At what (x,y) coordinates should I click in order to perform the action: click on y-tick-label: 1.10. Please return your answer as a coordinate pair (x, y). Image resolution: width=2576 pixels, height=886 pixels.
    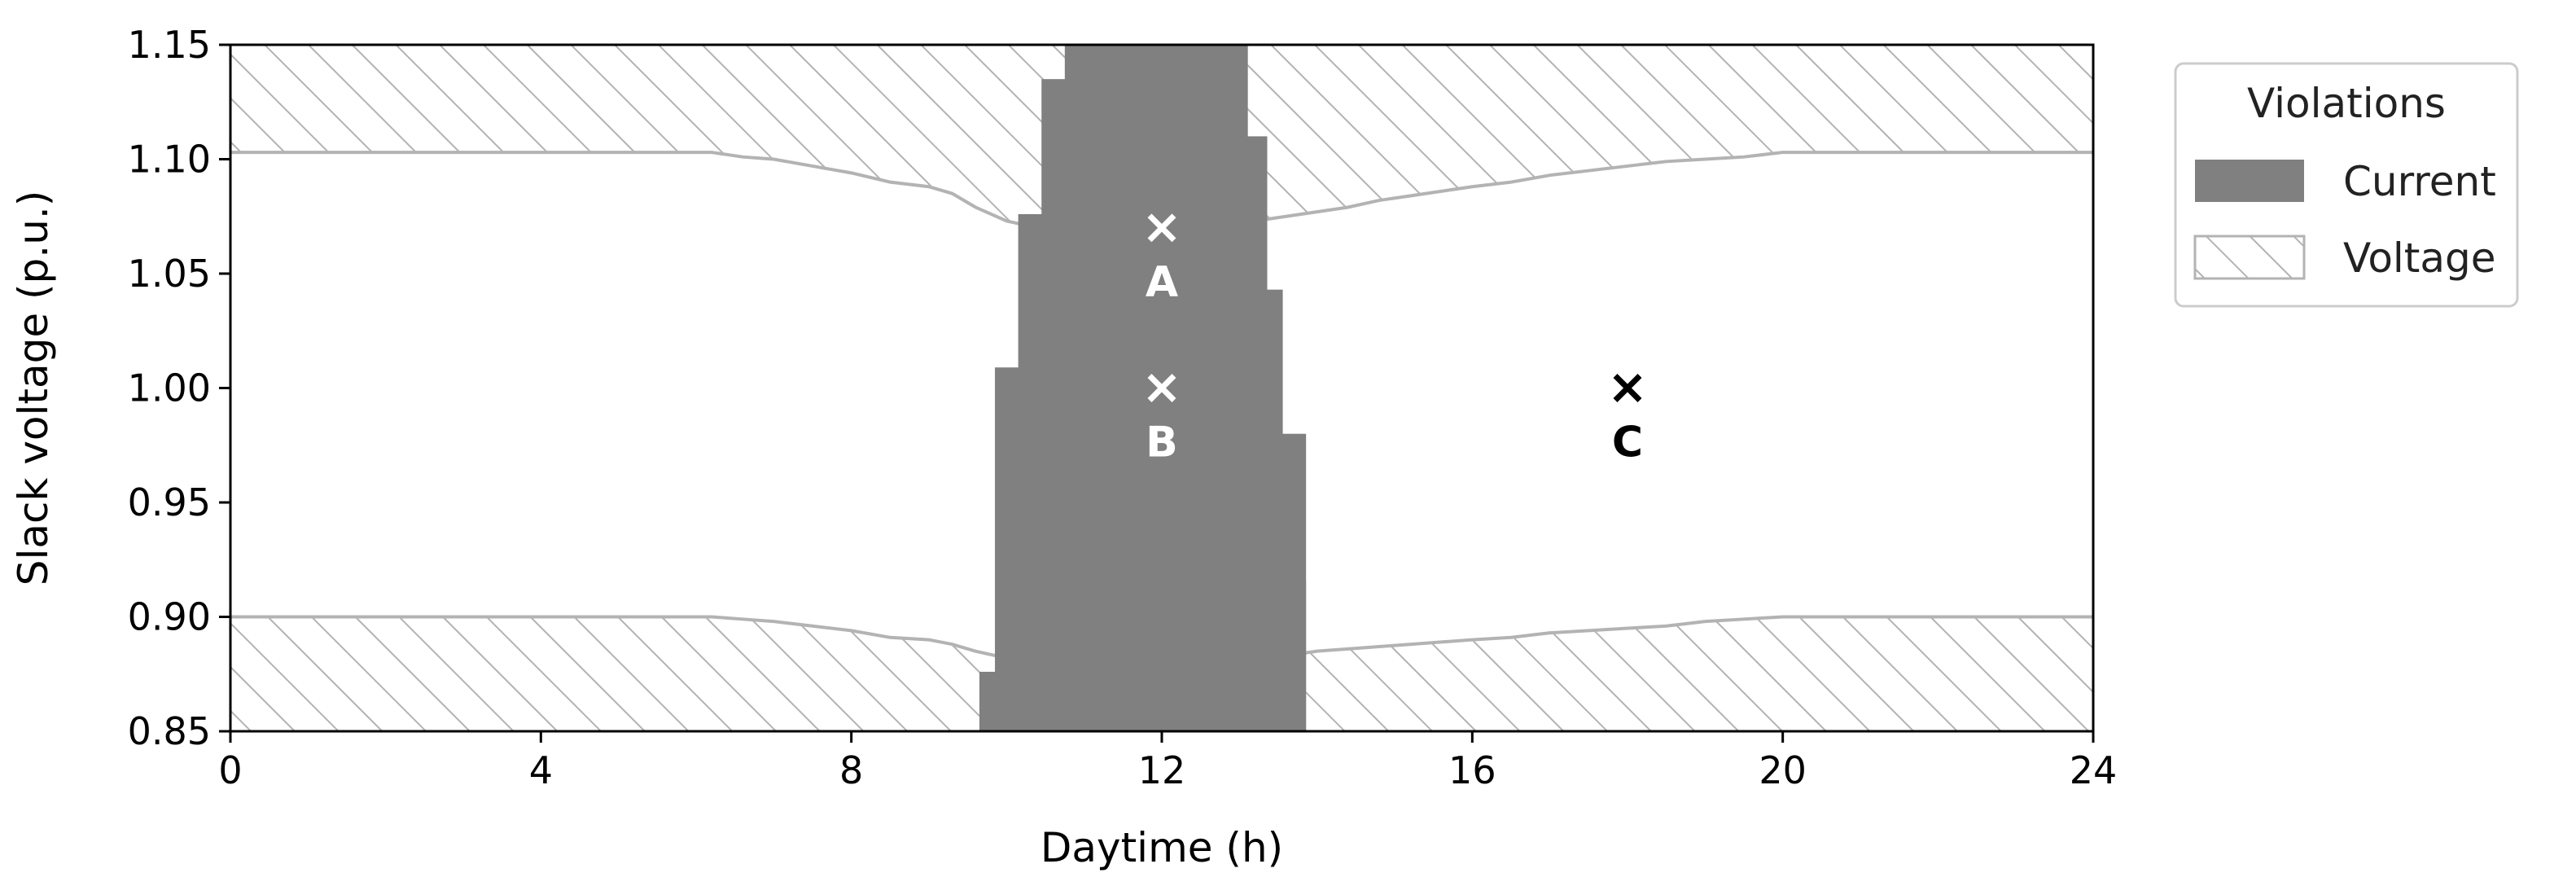
    Looking at the image, I should click on (169, 160).